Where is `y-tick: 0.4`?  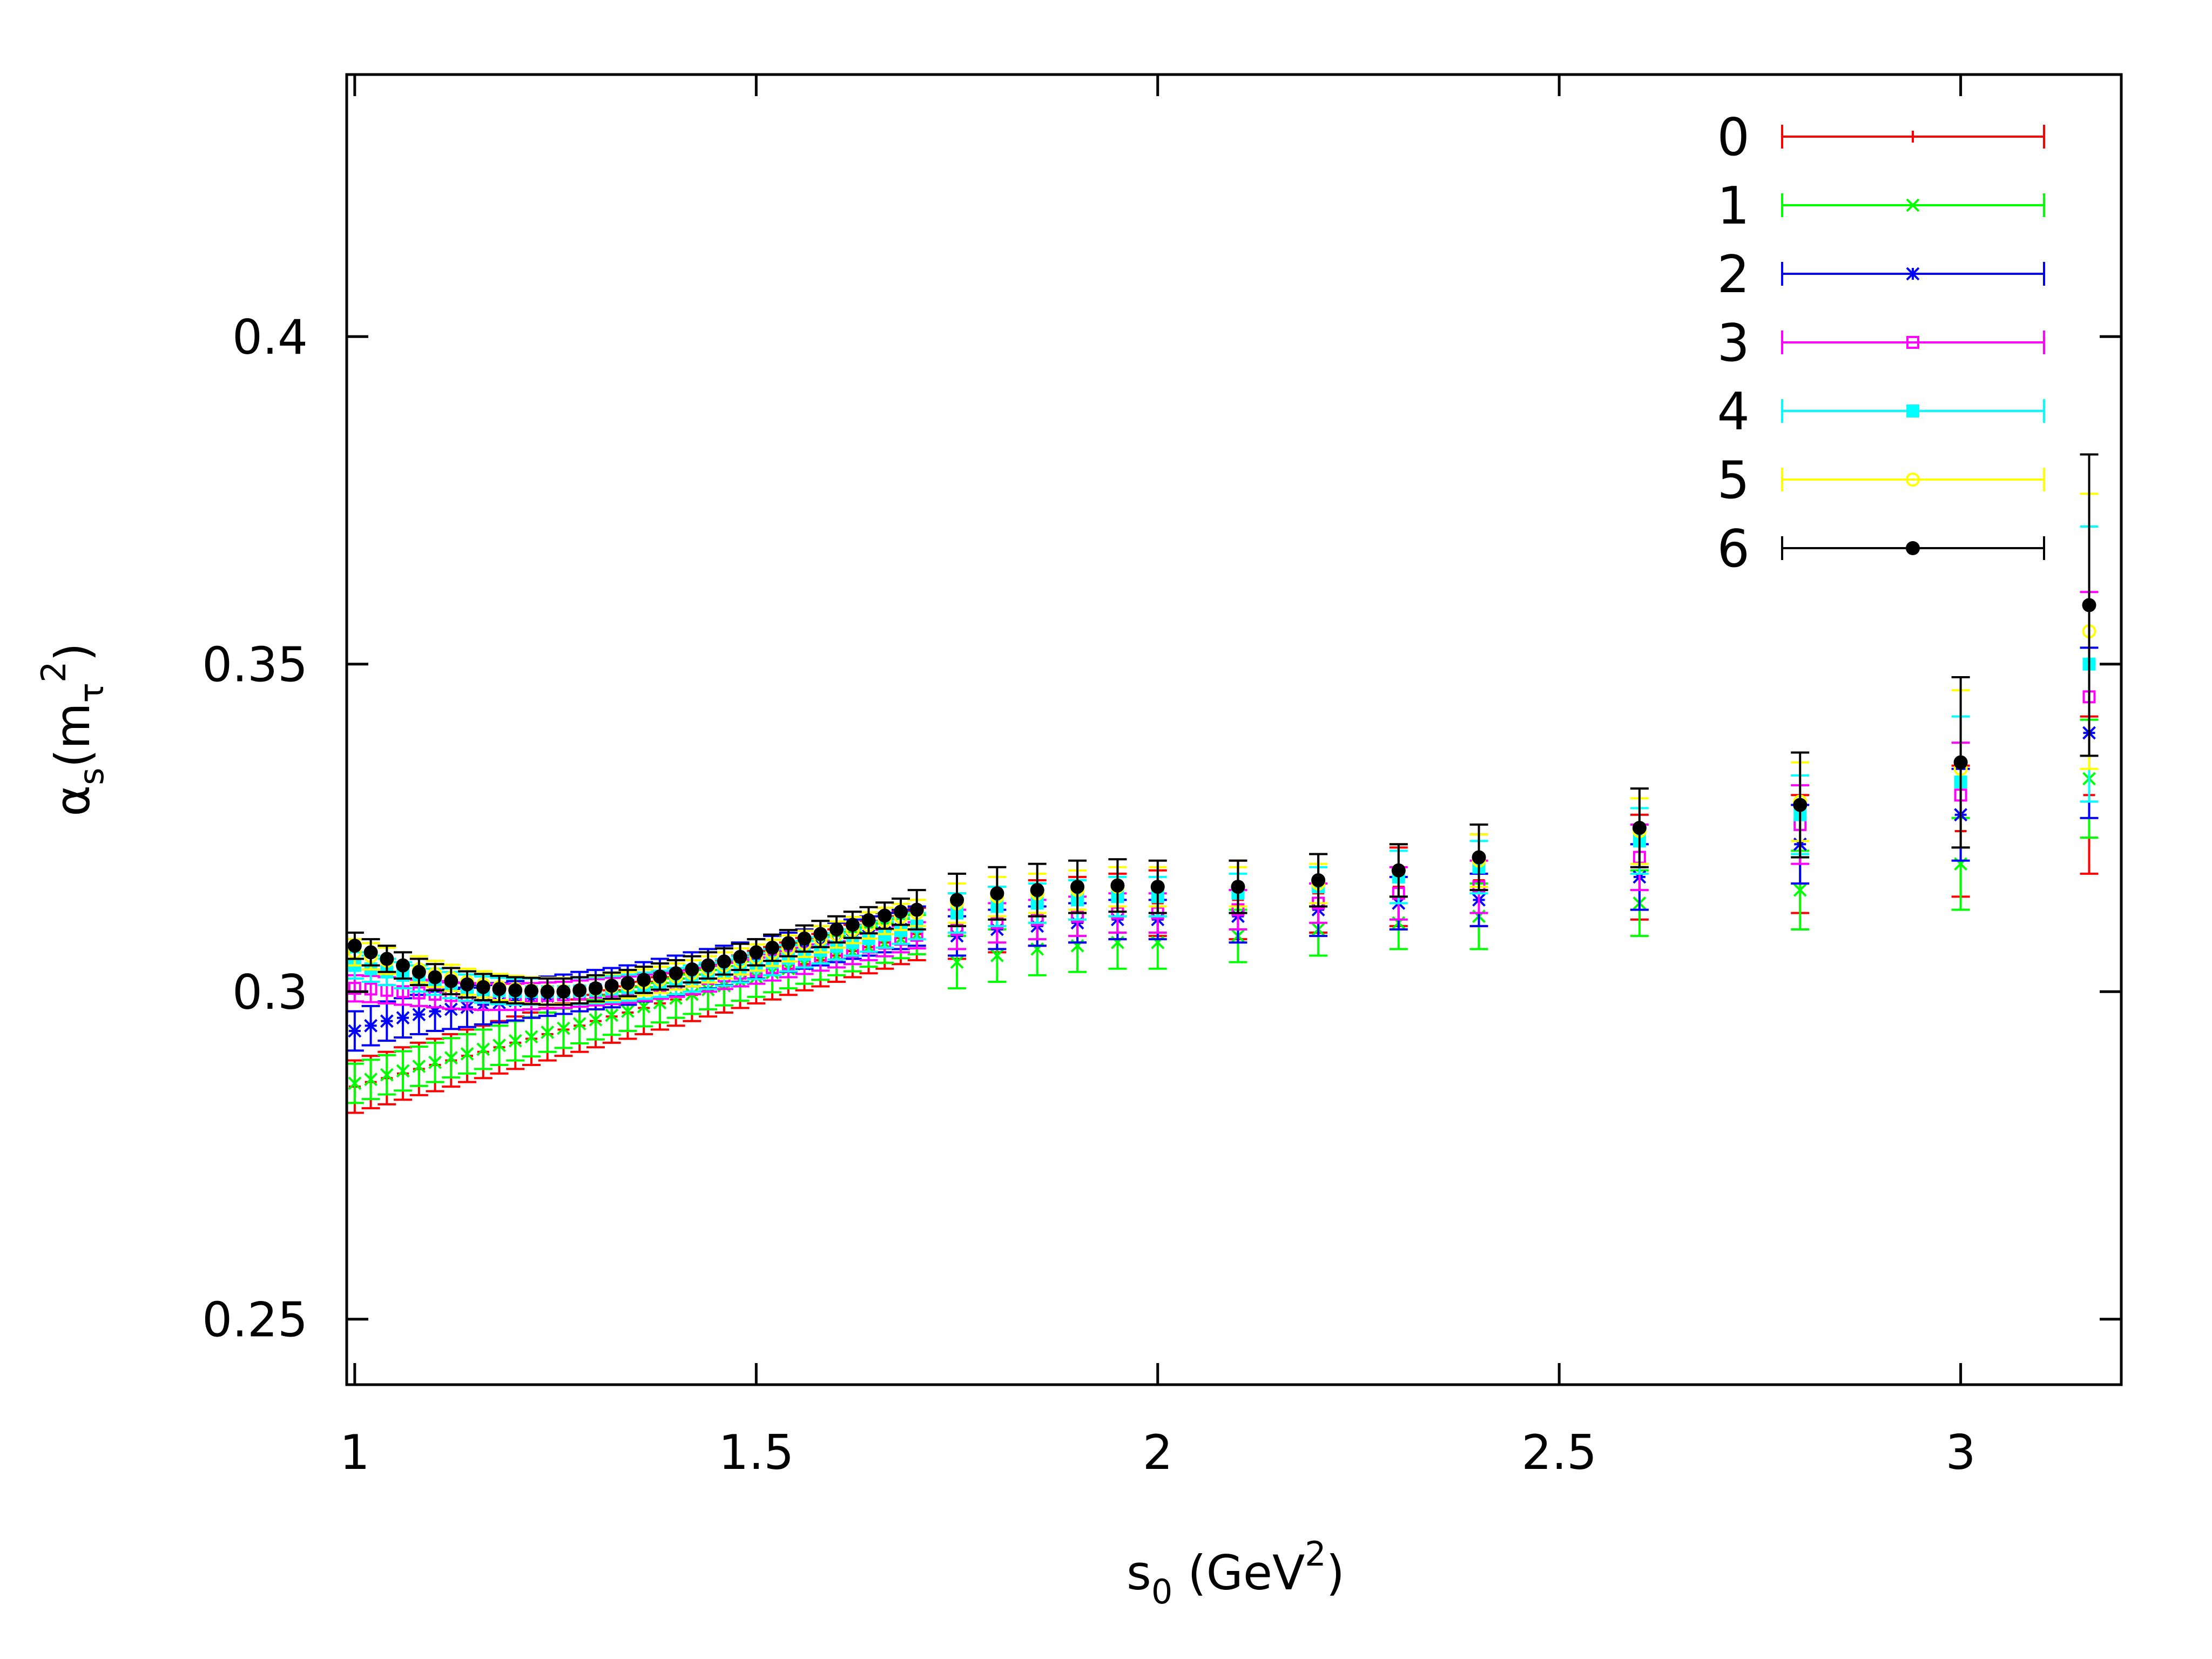
y-tick: 0.4 is located at coordinates (1176, 337).